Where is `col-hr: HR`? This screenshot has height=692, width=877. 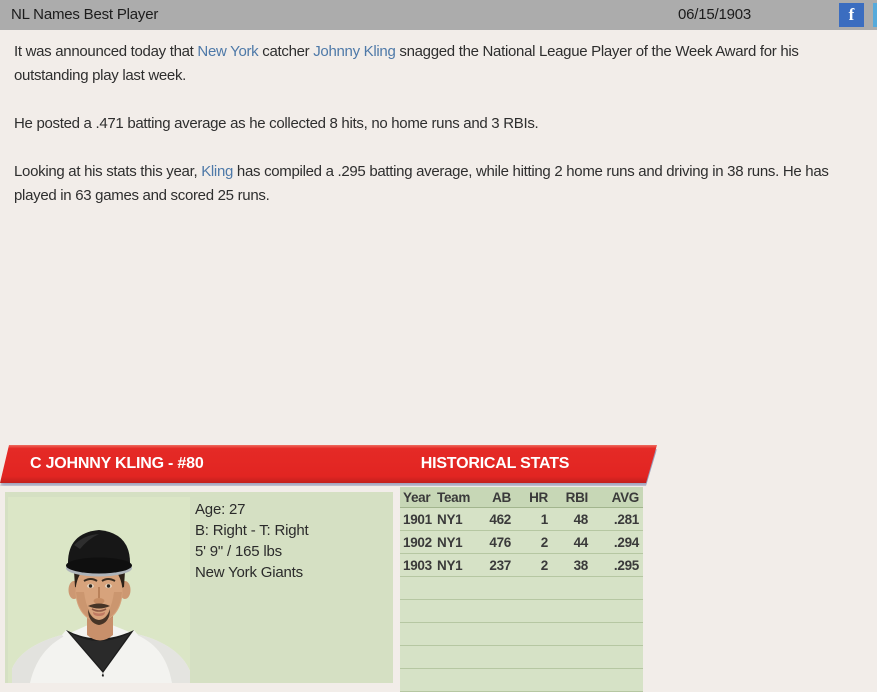 col-hr: HR is located at coordinates (538, 497).